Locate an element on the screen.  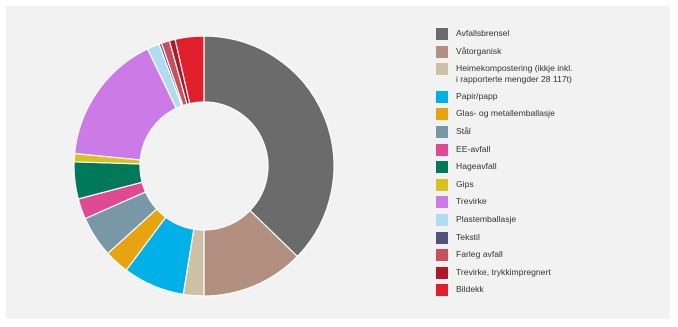
legend-label: Hageavfall is located at coordinates (476, 166).